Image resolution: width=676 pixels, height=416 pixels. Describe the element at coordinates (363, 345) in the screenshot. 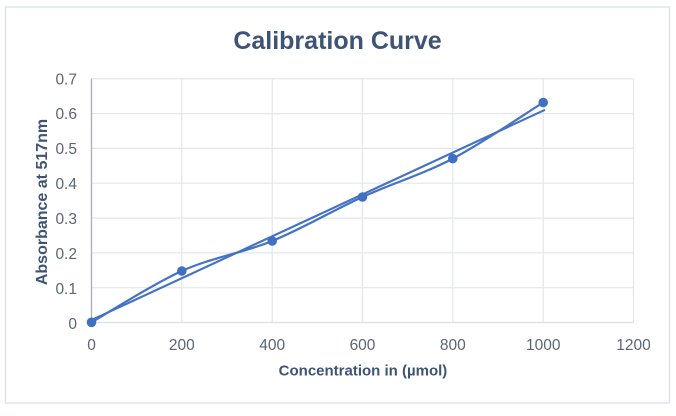

I see `svg-text: 600` at that location.